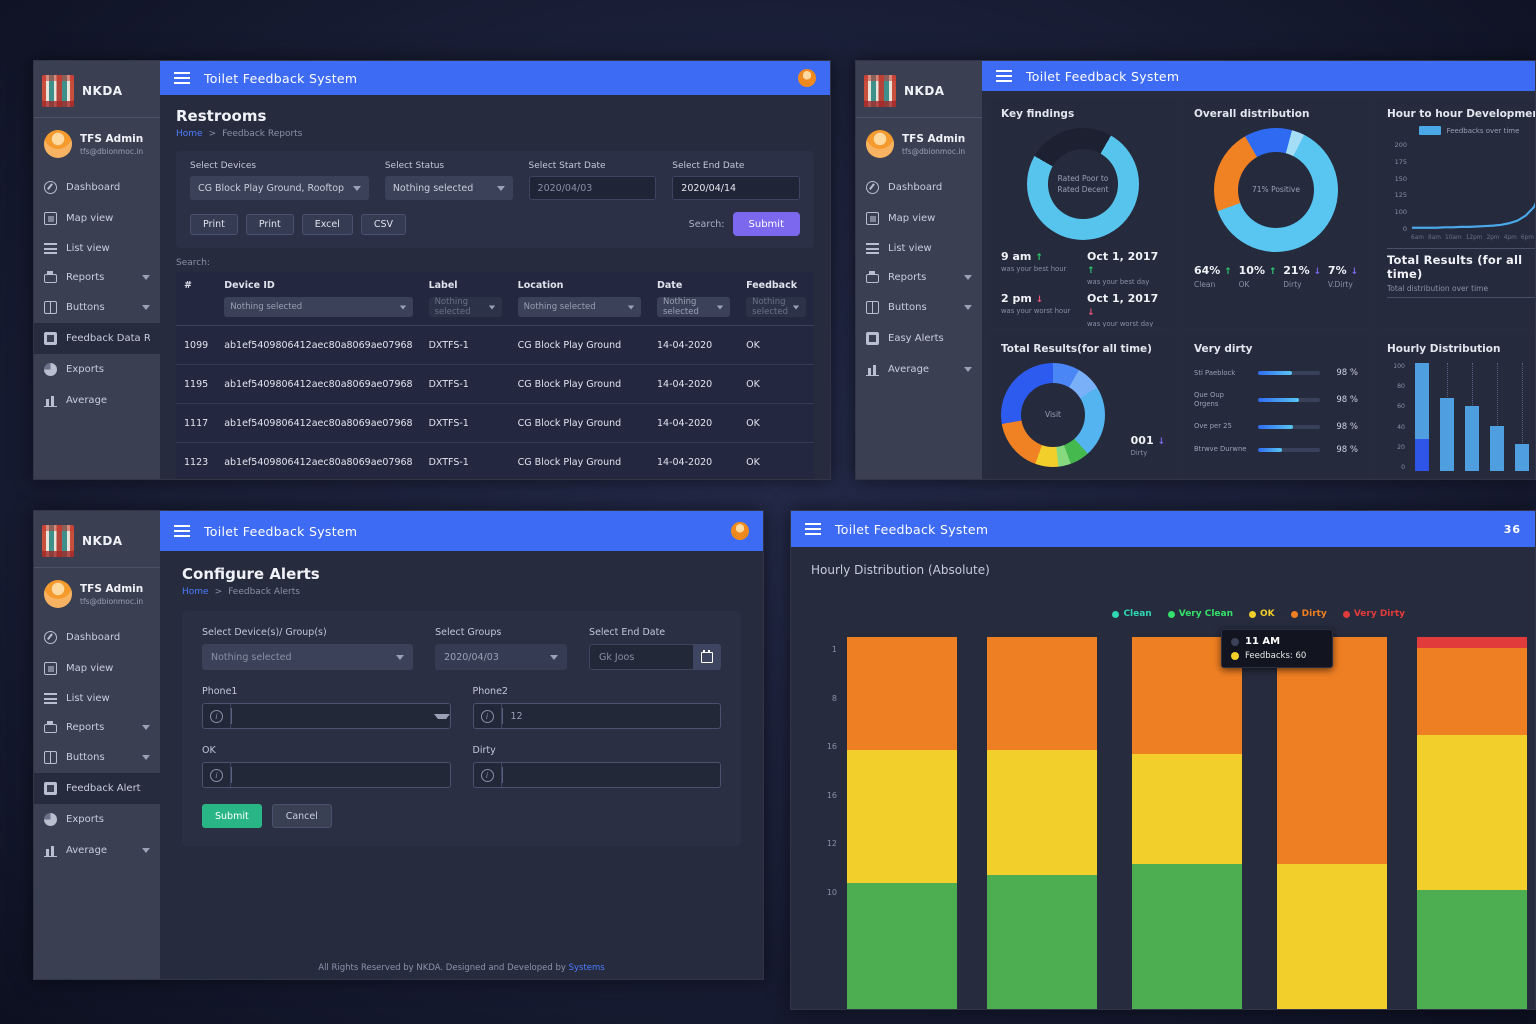  I want to click on filter-input-3: 2020/04/14, so click(736, 188).